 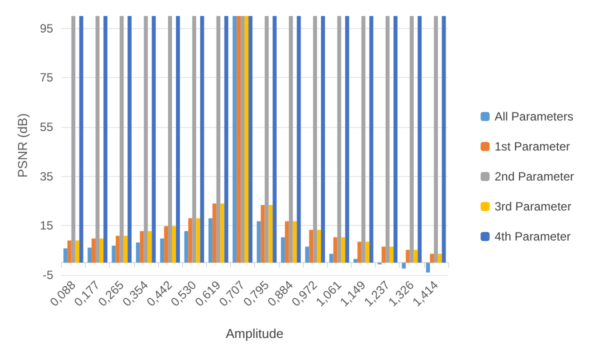 I want to click on y-tick-label: 15, so click(x=47, y=225).